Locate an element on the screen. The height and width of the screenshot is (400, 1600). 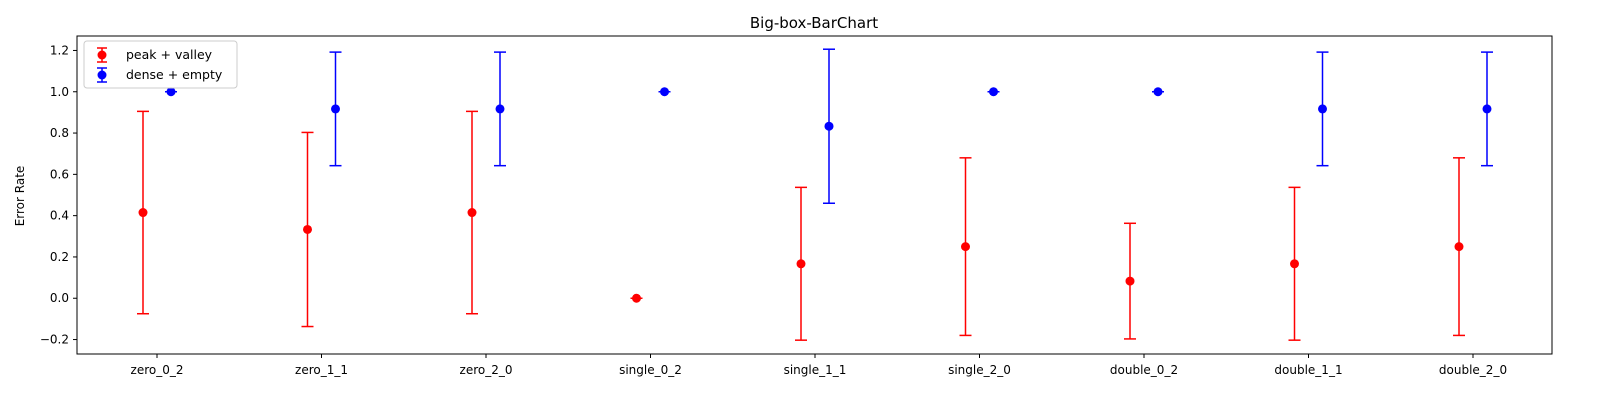
y-tick-label: −0.2 is located at coordinates (54, 340).